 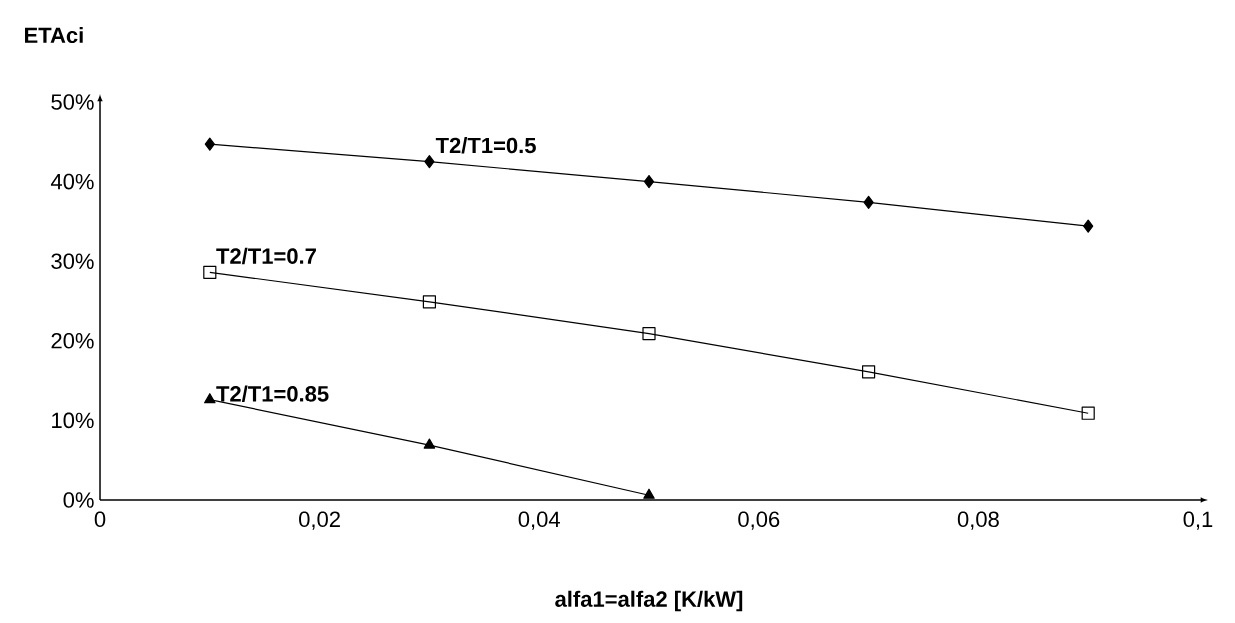 What do you see at coordinates (78, 500) in the screenshot?
I see `y-tick-label: 0%` at bounding box center [78, 500].